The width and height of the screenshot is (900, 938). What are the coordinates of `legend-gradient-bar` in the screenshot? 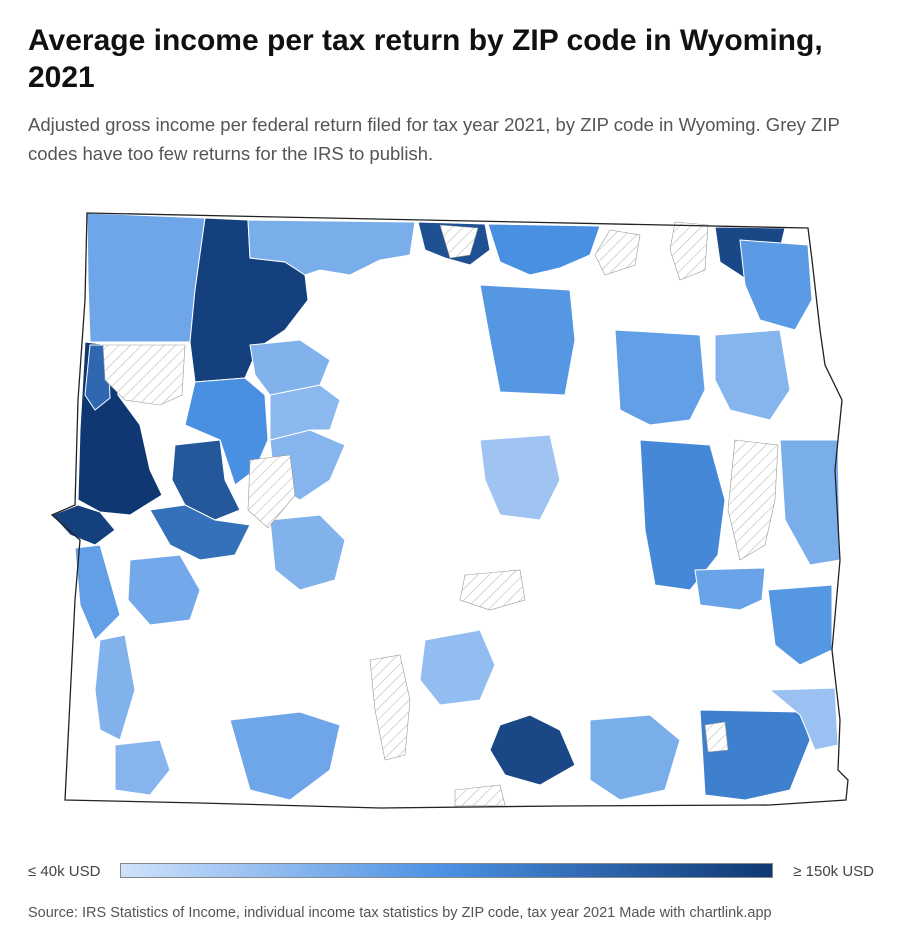 It's located at (446, 870).